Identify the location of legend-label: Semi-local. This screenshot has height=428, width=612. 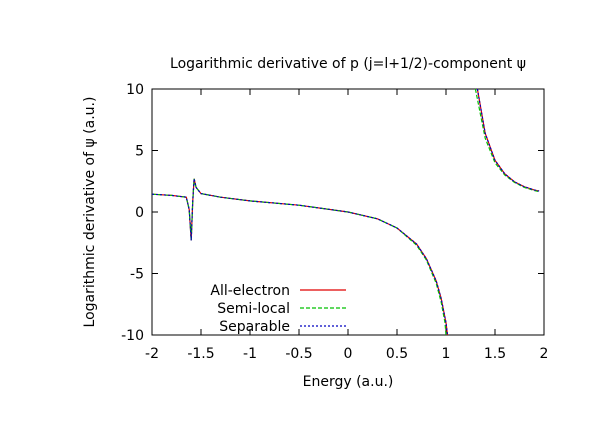
(253, 309).